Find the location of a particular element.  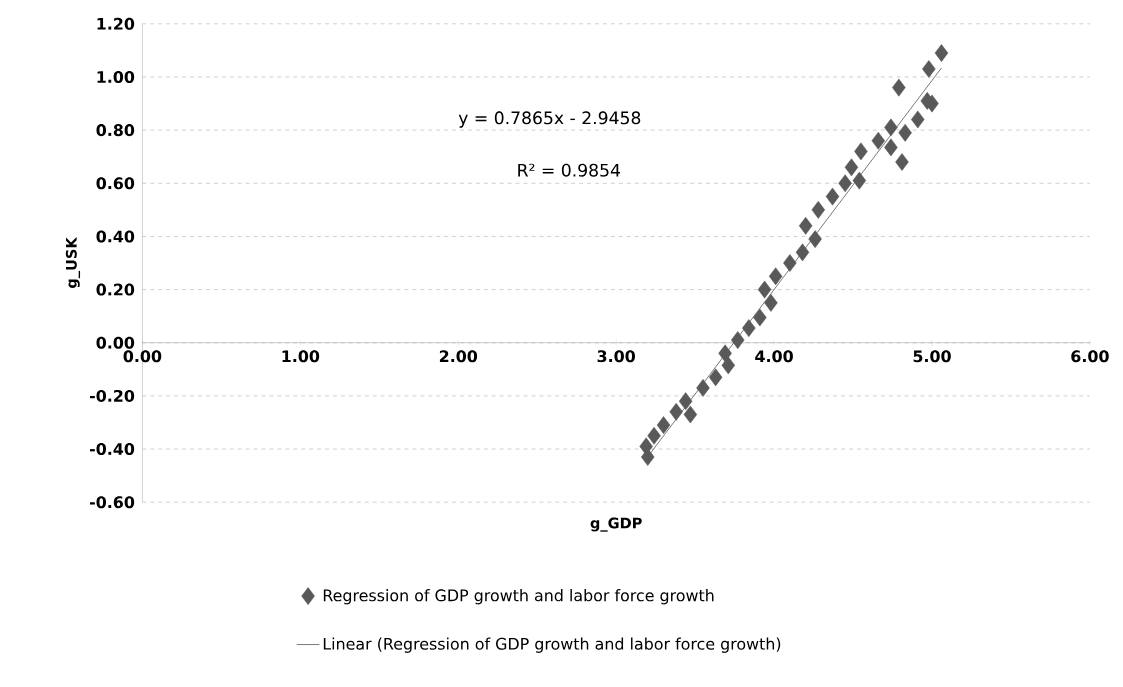

y-tick-label: -0.40 is located at coordinates (112, 449).